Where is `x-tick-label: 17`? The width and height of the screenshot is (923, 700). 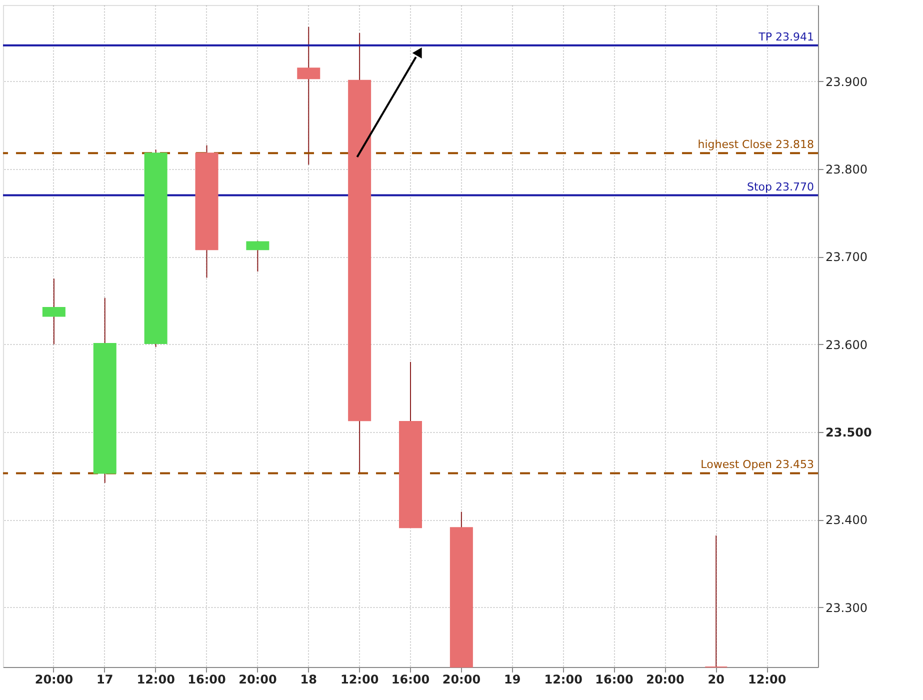
x-tick-label: 17 is located at coordinates (105, 679).